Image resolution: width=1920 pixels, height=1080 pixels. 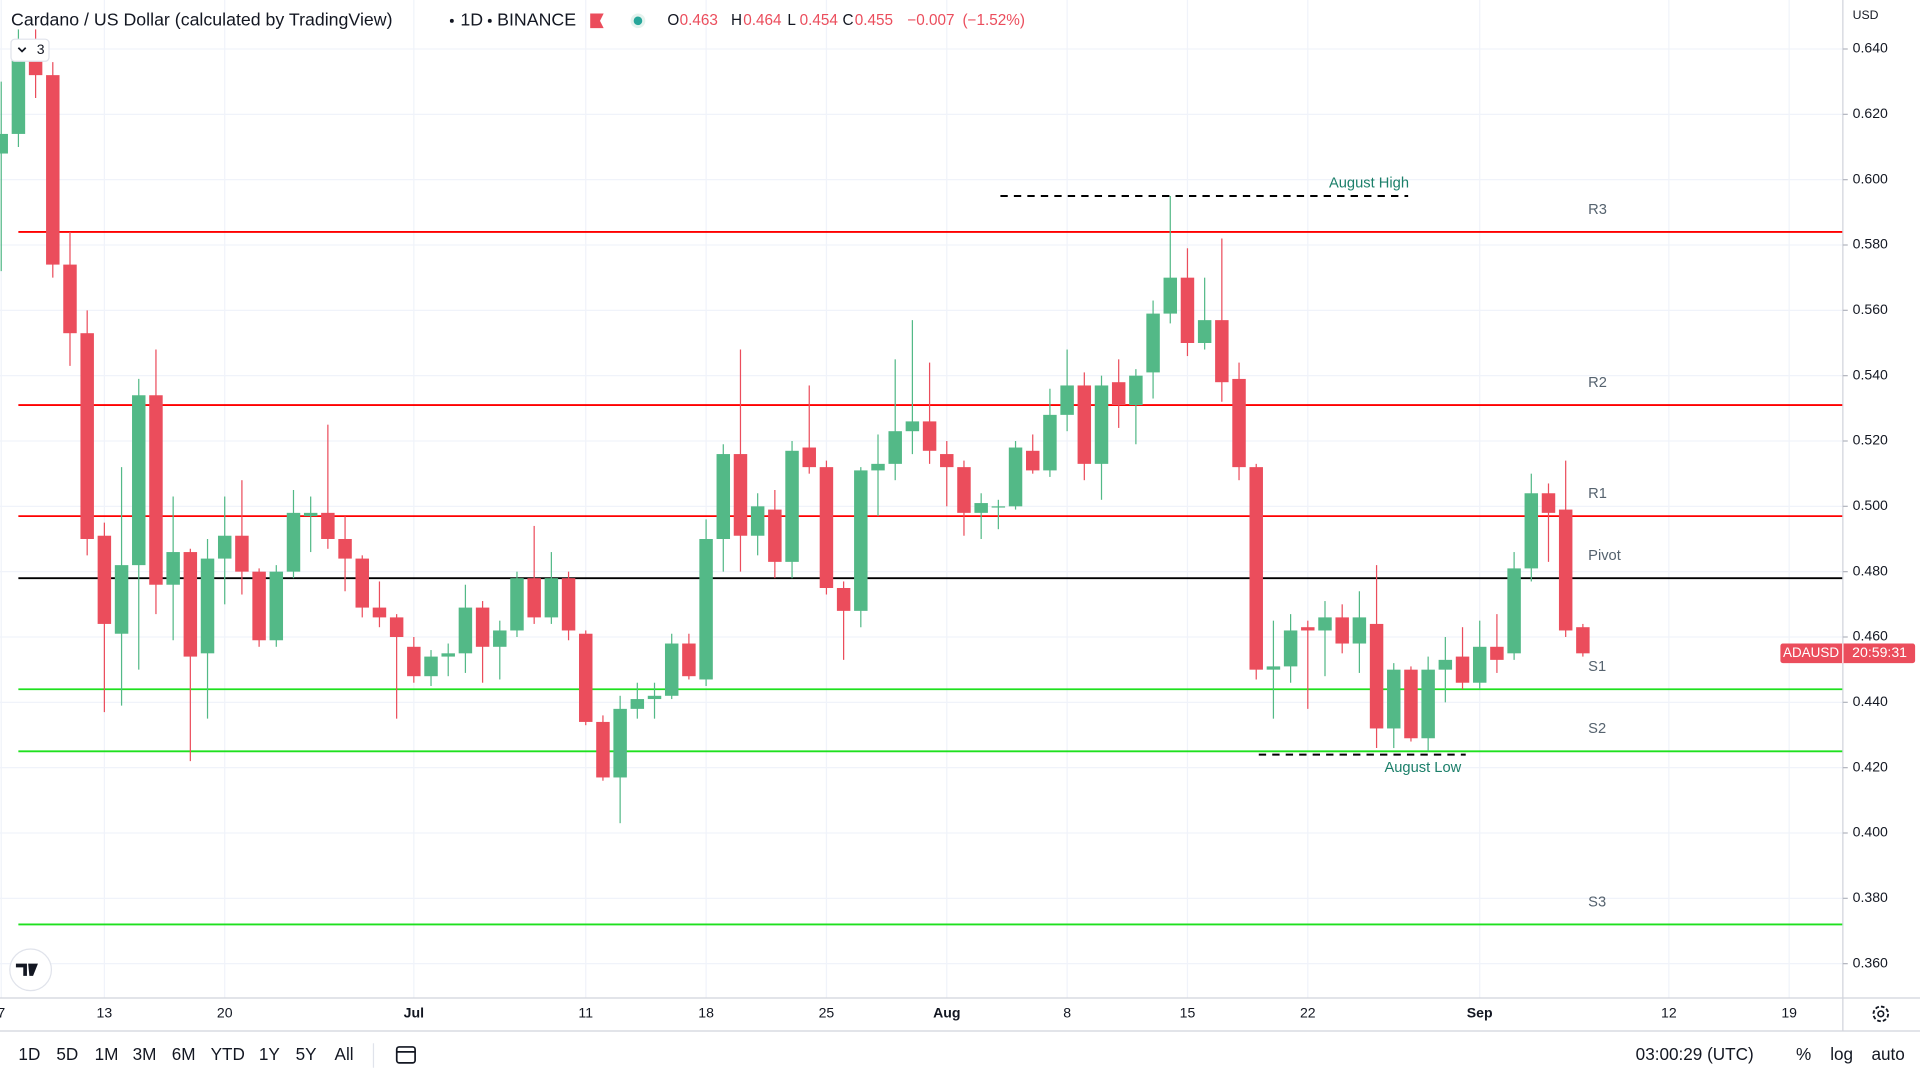 What do you see at coordinates (597, 21) in the screenshot?
I see `flag-icon` at bounding box center [597, 21].